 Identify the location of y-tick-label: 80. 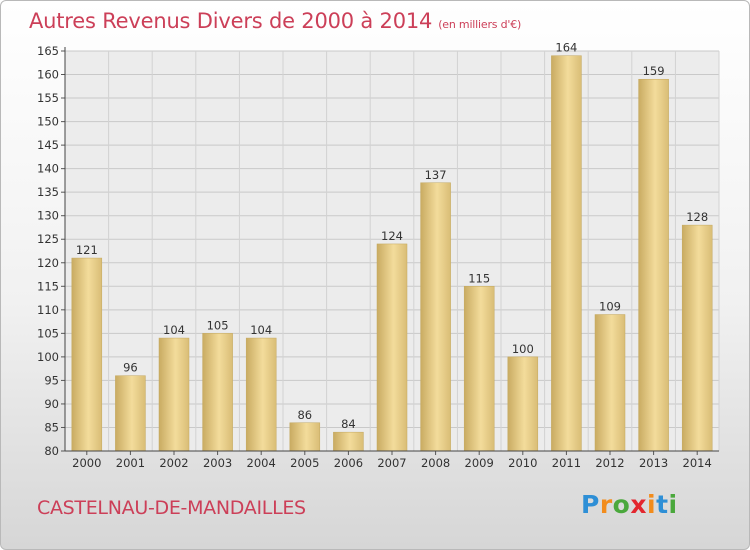
(51, 451).